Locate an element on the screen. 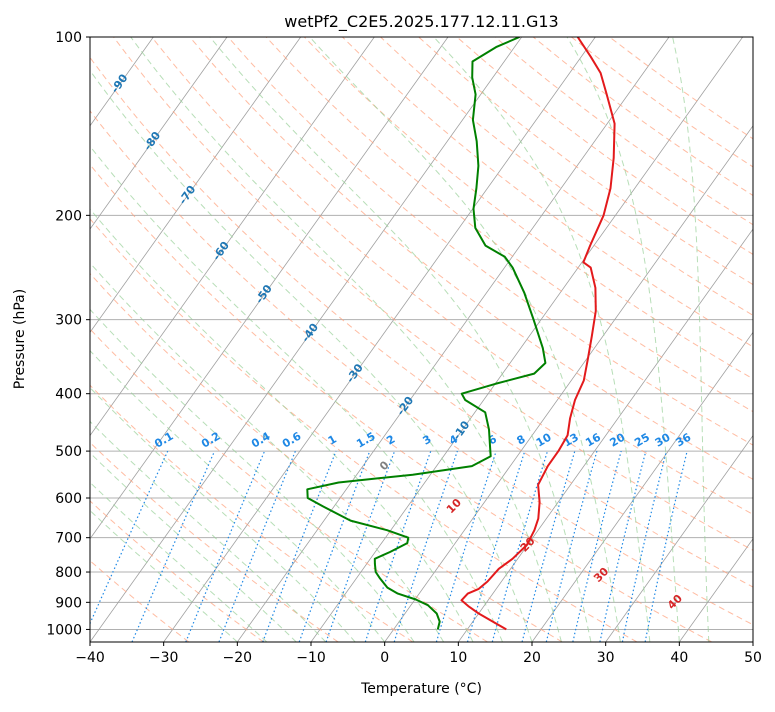 The image size is (775, 712). y-tick-label: 100 is located at coordinates (68, 38).